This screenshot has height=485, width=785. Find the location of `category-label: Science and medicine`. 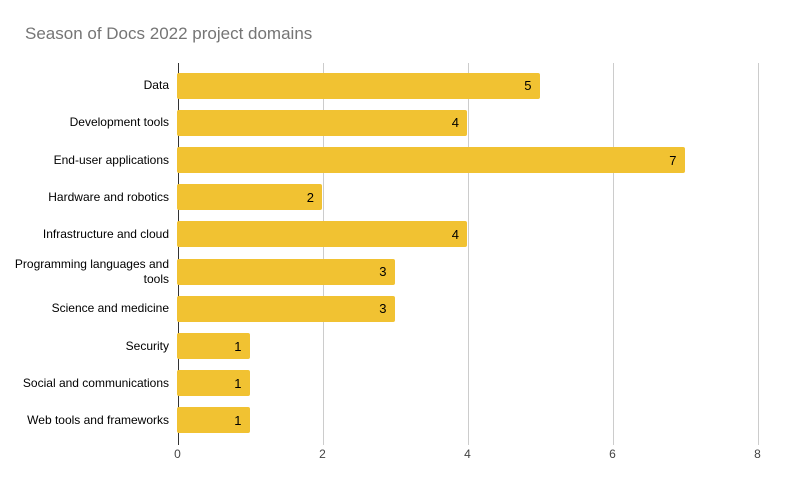

category-label: Science and medicine is located at coordinates (110, 308).